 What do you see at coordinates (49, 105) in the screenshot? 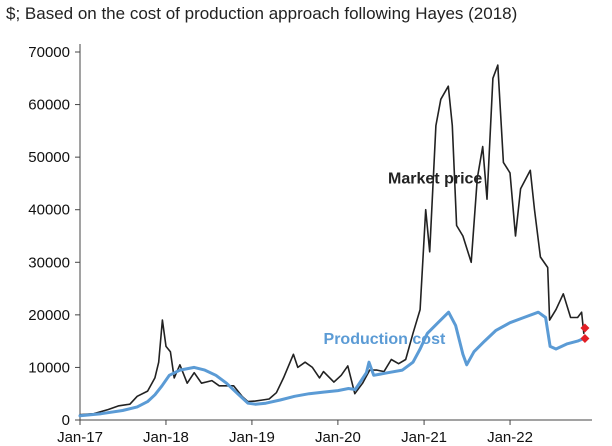
I see `y-tick-label: 60000` at bounding box center [49, 105].